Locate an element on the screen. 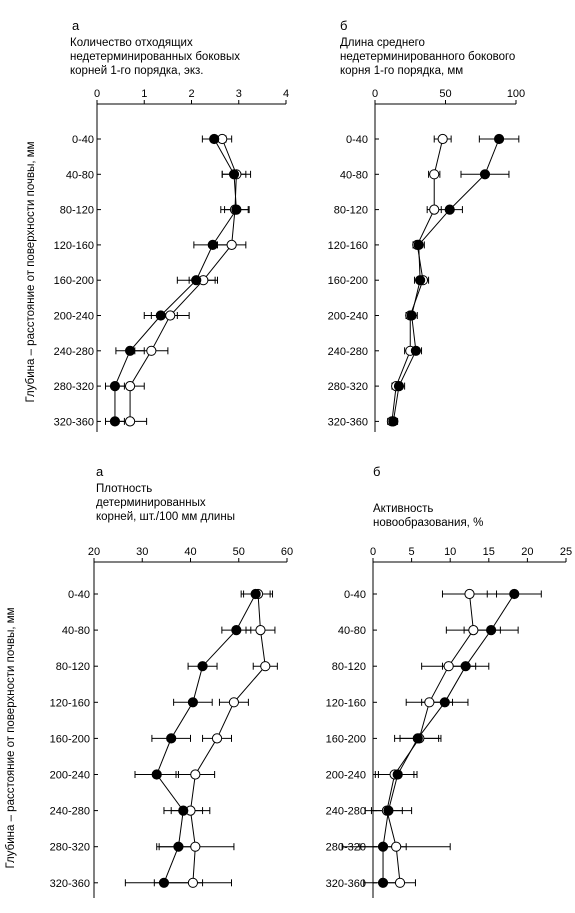 This screenshot has height=913, width=575. x-tick-label: 30 is located at coordinates (142, 552).